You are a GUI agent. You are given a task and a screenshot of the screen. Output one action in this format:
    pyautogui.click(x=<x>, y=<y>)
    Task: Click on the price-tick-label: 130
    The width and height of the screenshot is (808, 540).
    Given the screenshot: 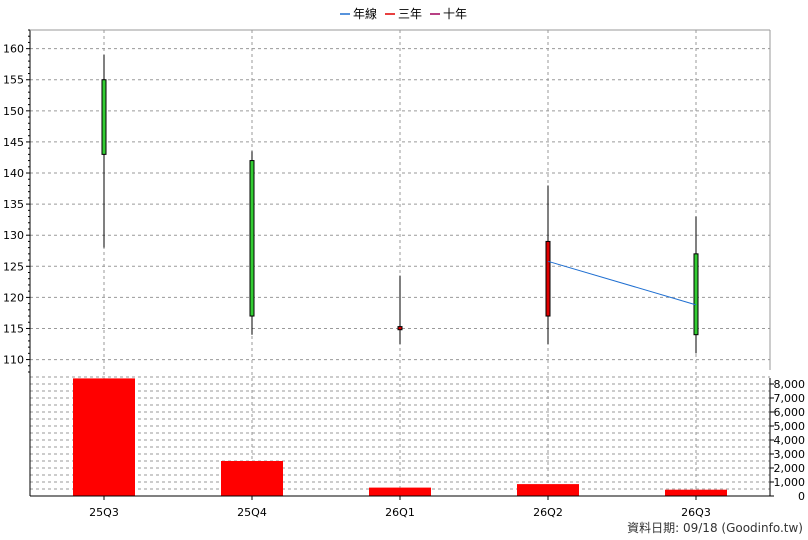 What is the action you would take?
    pyautogui.click(x=13, y=235)
    